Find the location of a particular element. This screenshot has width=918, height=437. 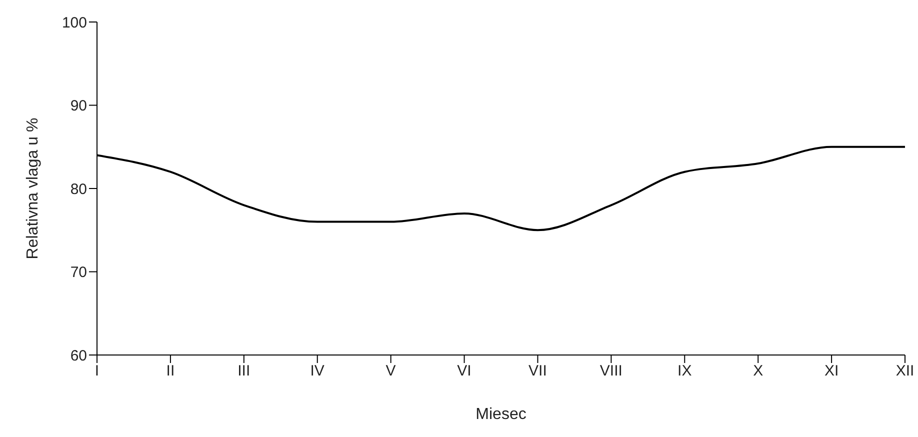

x-tick-label: III is located at coordinates (244, 371).